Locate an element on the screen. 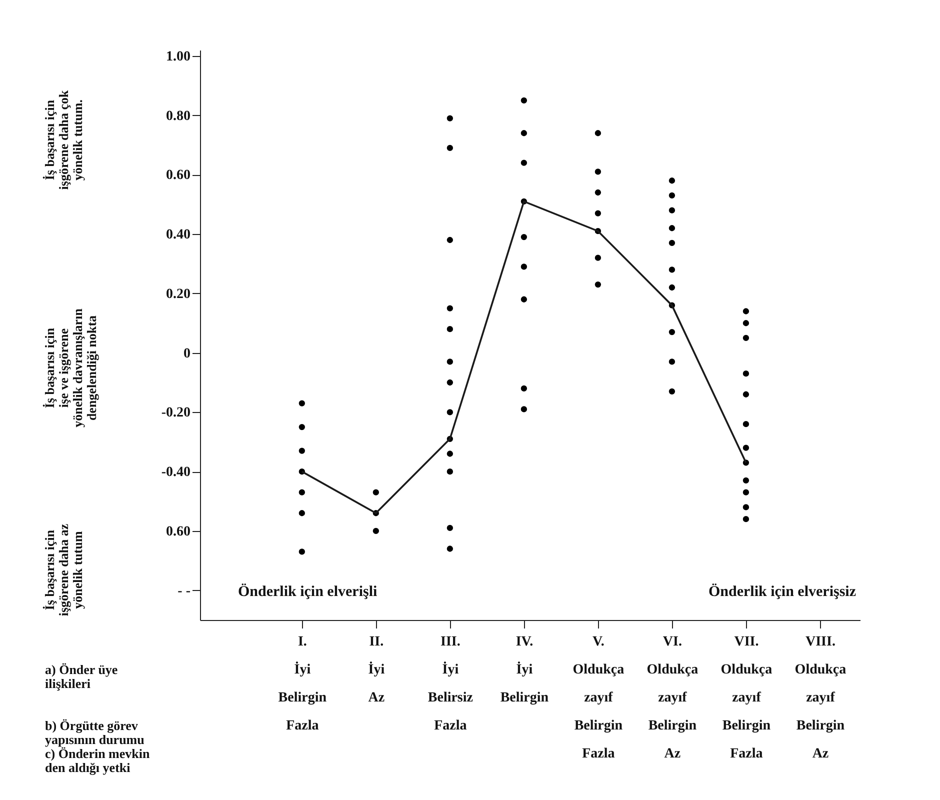  y-tick-label: - - is located at coordinates (184, 591).